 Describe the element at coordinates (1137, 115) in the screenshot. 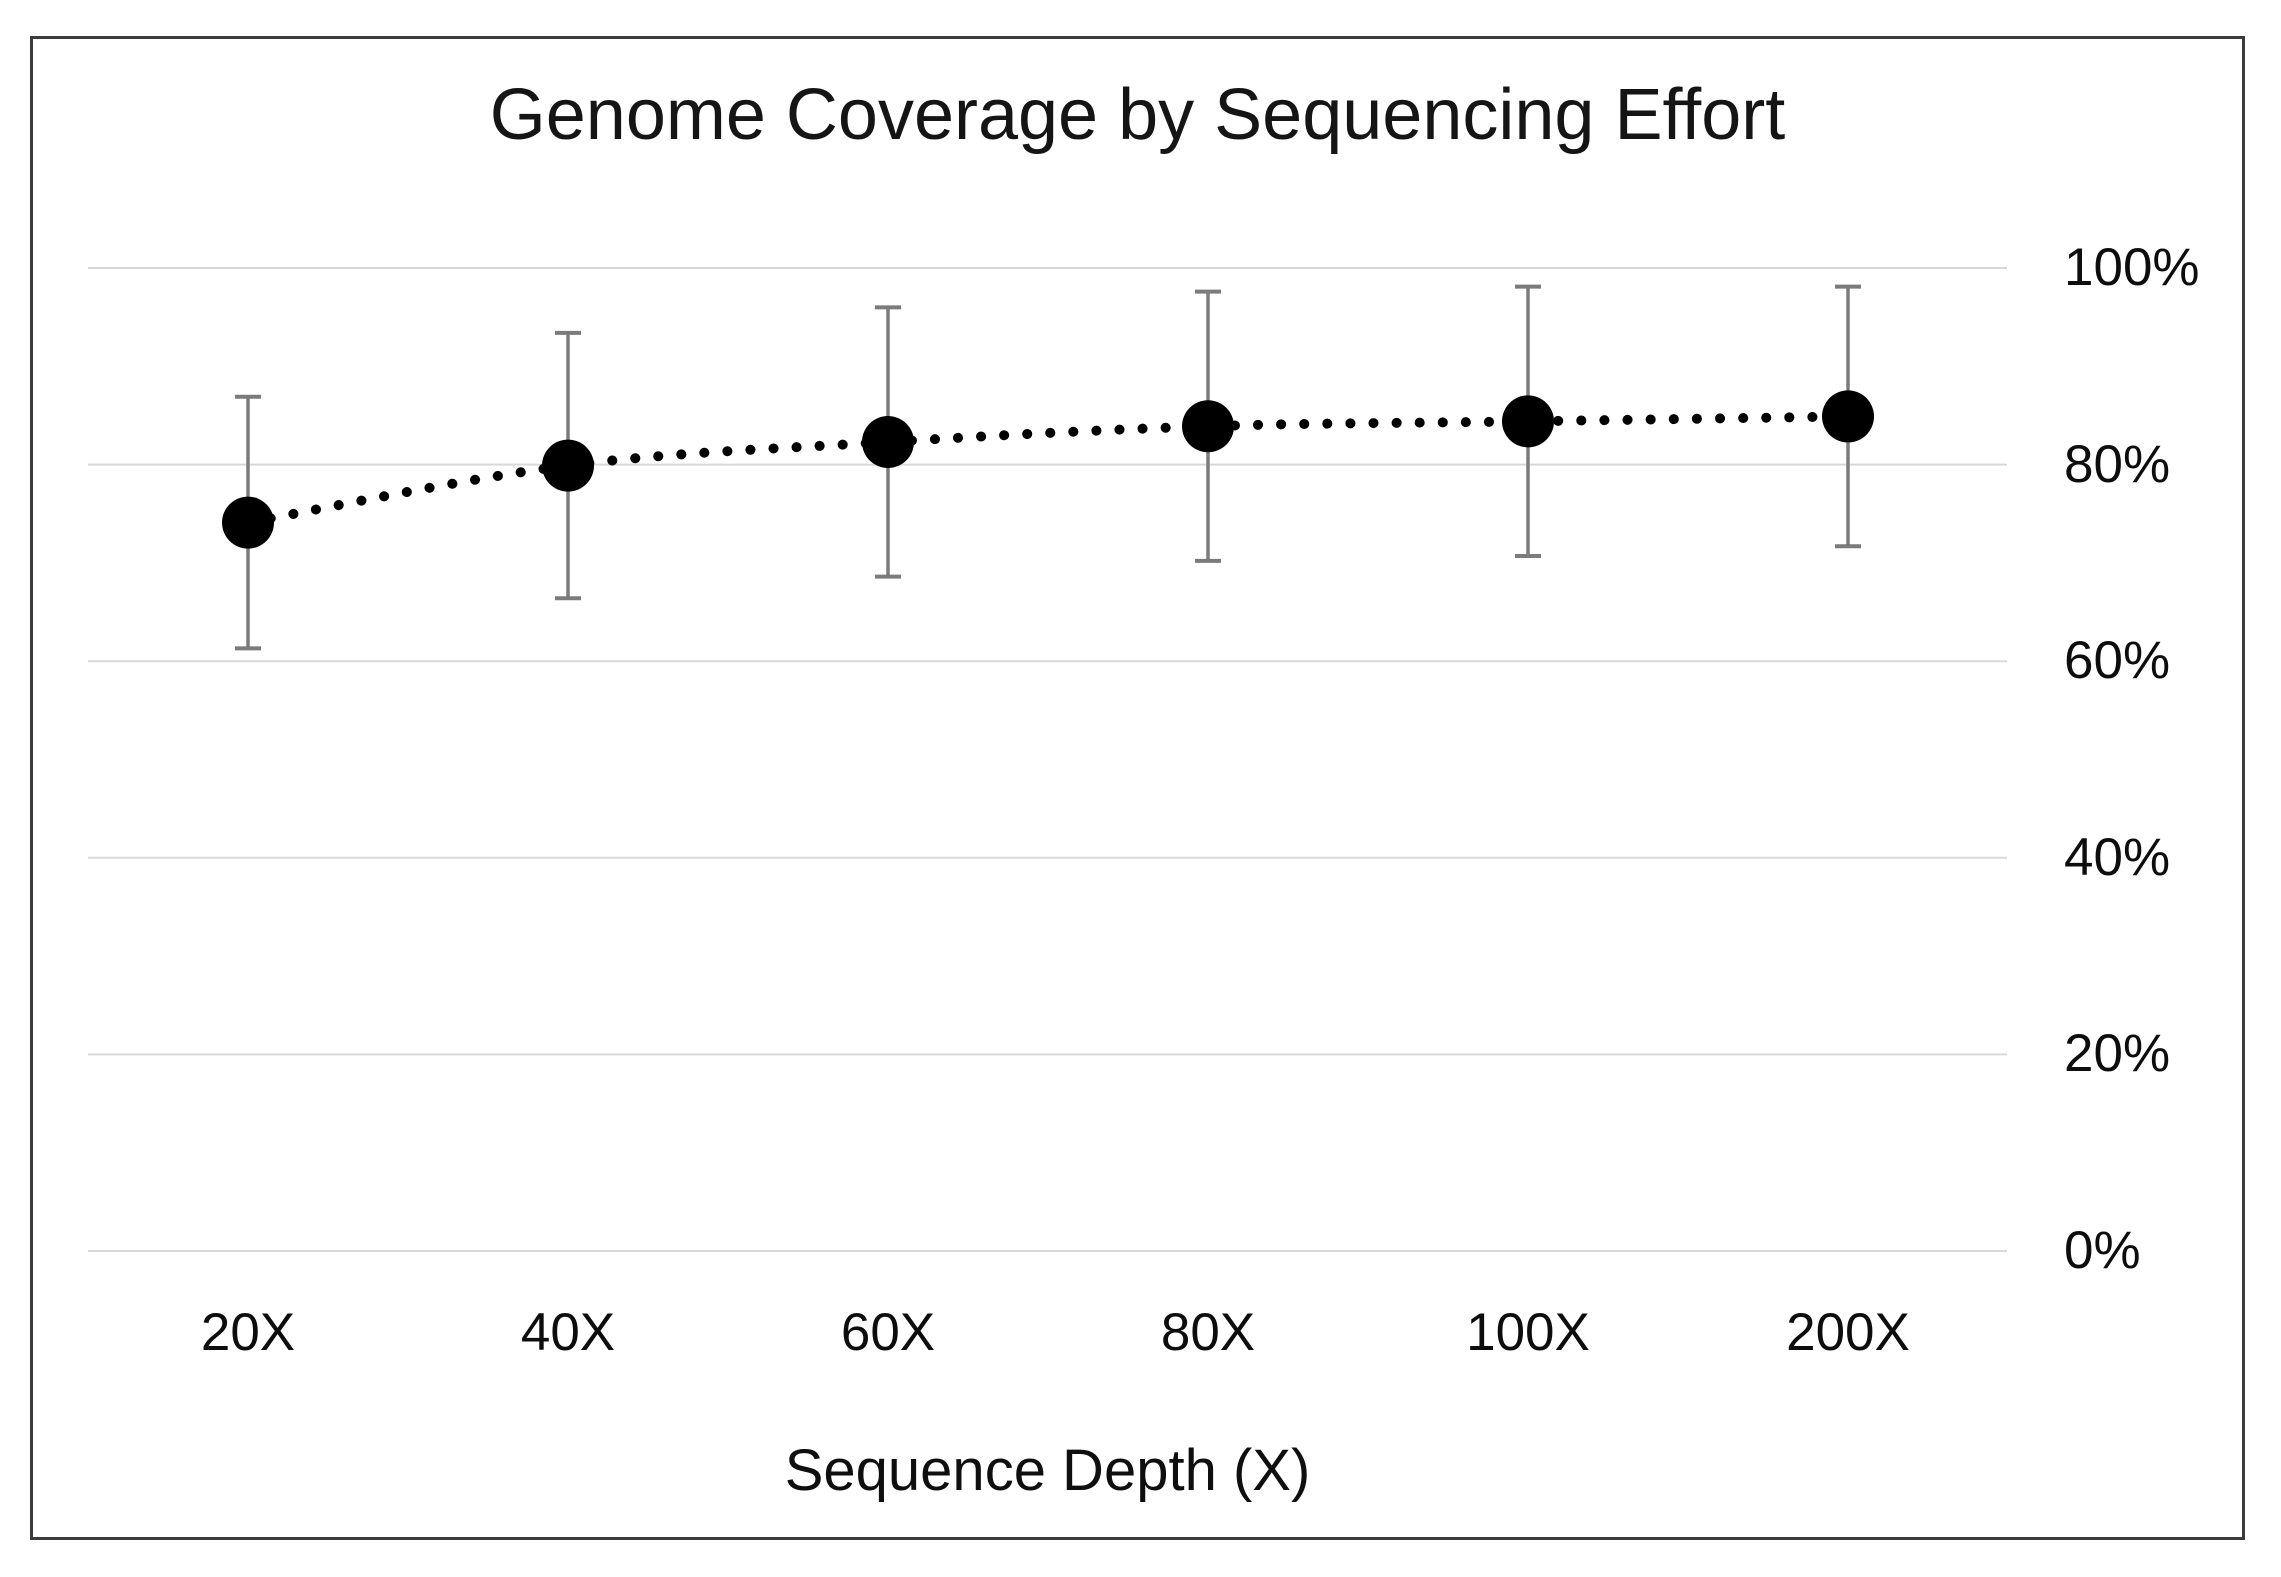

I see `chart-title: Genome Coverage by Sequencing Effort` at that location.